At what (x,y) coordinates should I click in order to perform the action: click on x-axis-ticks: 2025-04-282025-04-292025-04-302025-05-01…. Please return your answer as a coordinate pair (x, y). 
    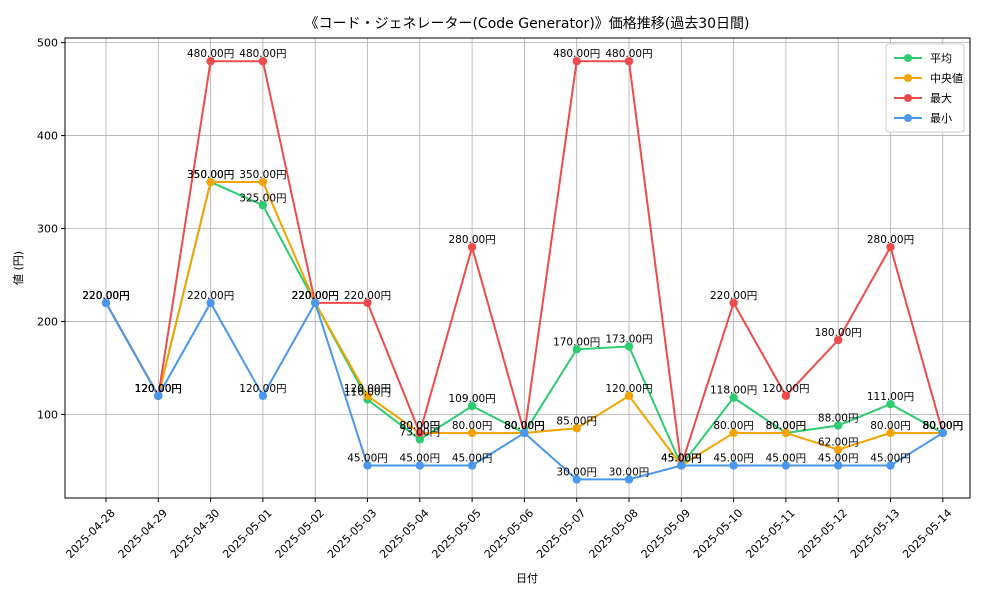
    Looking at the image, I should click on (509, 529).